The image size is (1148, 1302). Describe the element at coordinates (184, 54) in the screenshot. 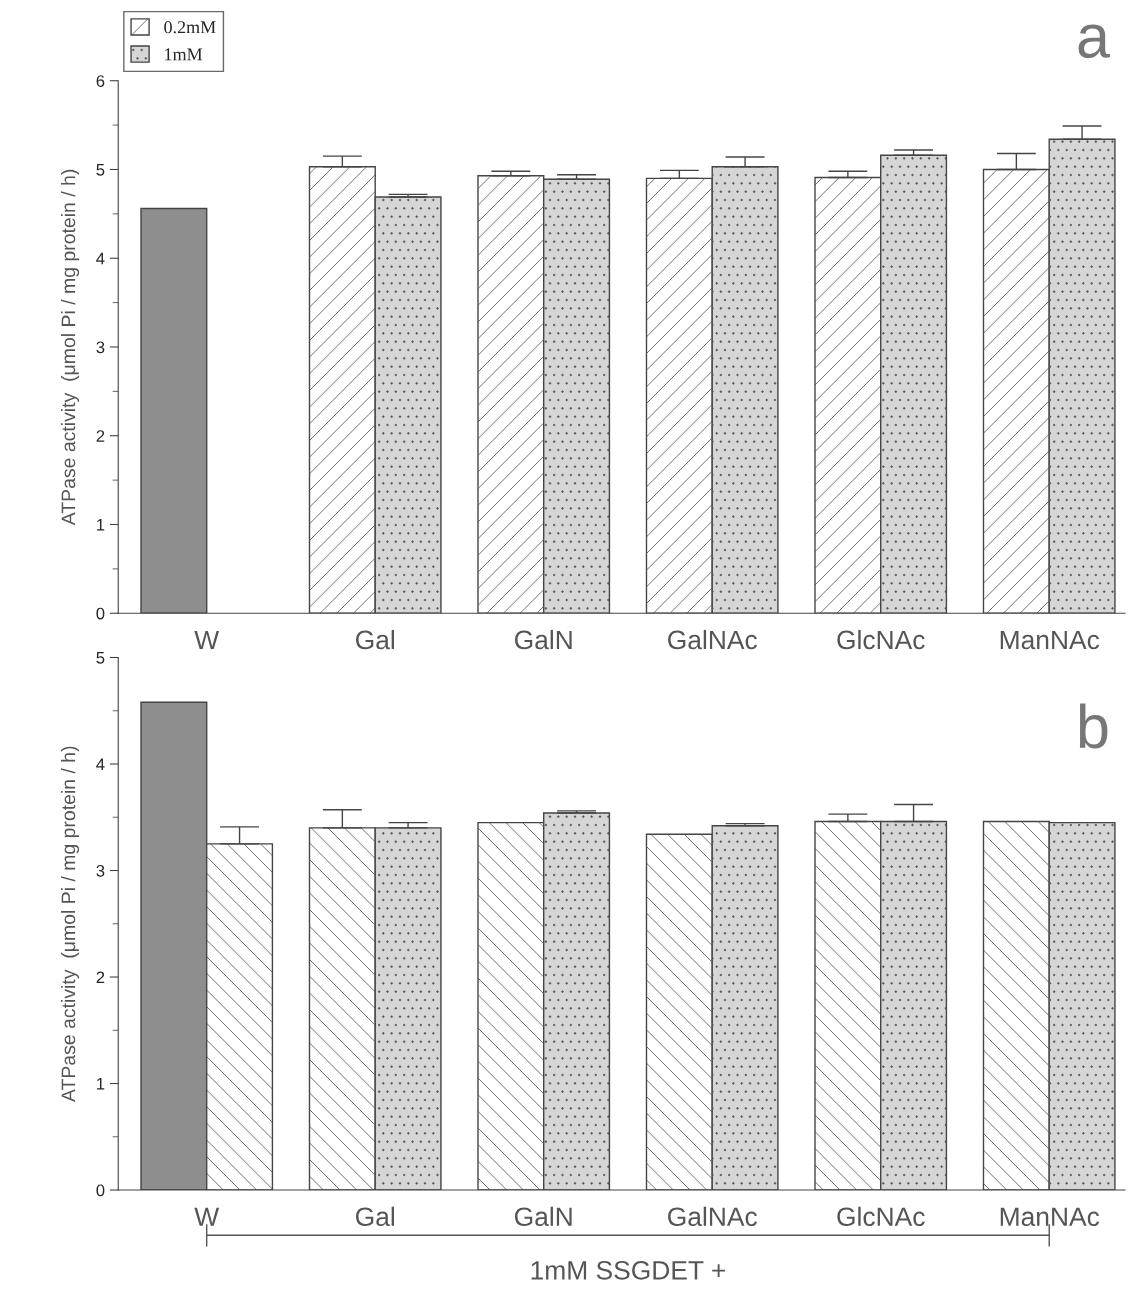

I see `legend-label: 1mM` at that location.